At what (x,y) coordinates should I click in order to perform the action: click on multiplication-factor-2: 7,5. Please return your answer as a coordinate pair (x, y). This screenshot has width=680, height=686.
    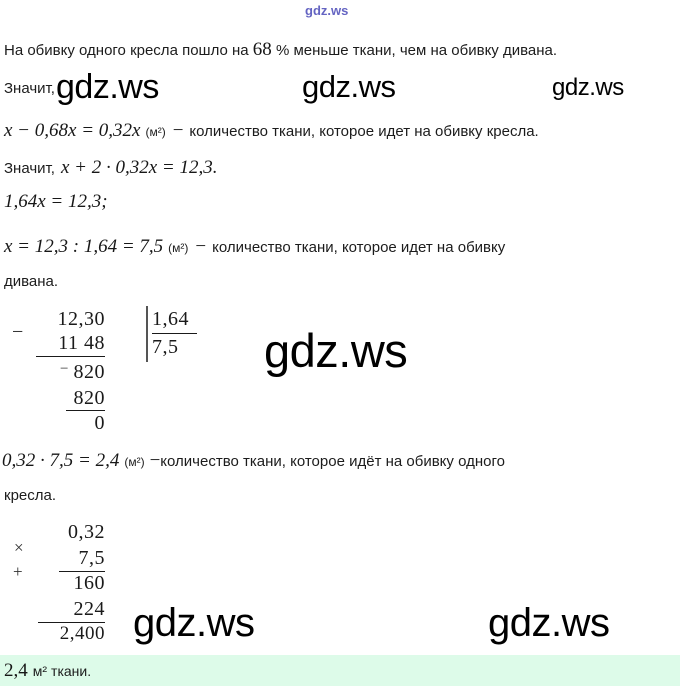
    Looking at the image, I should click on (91, 558).